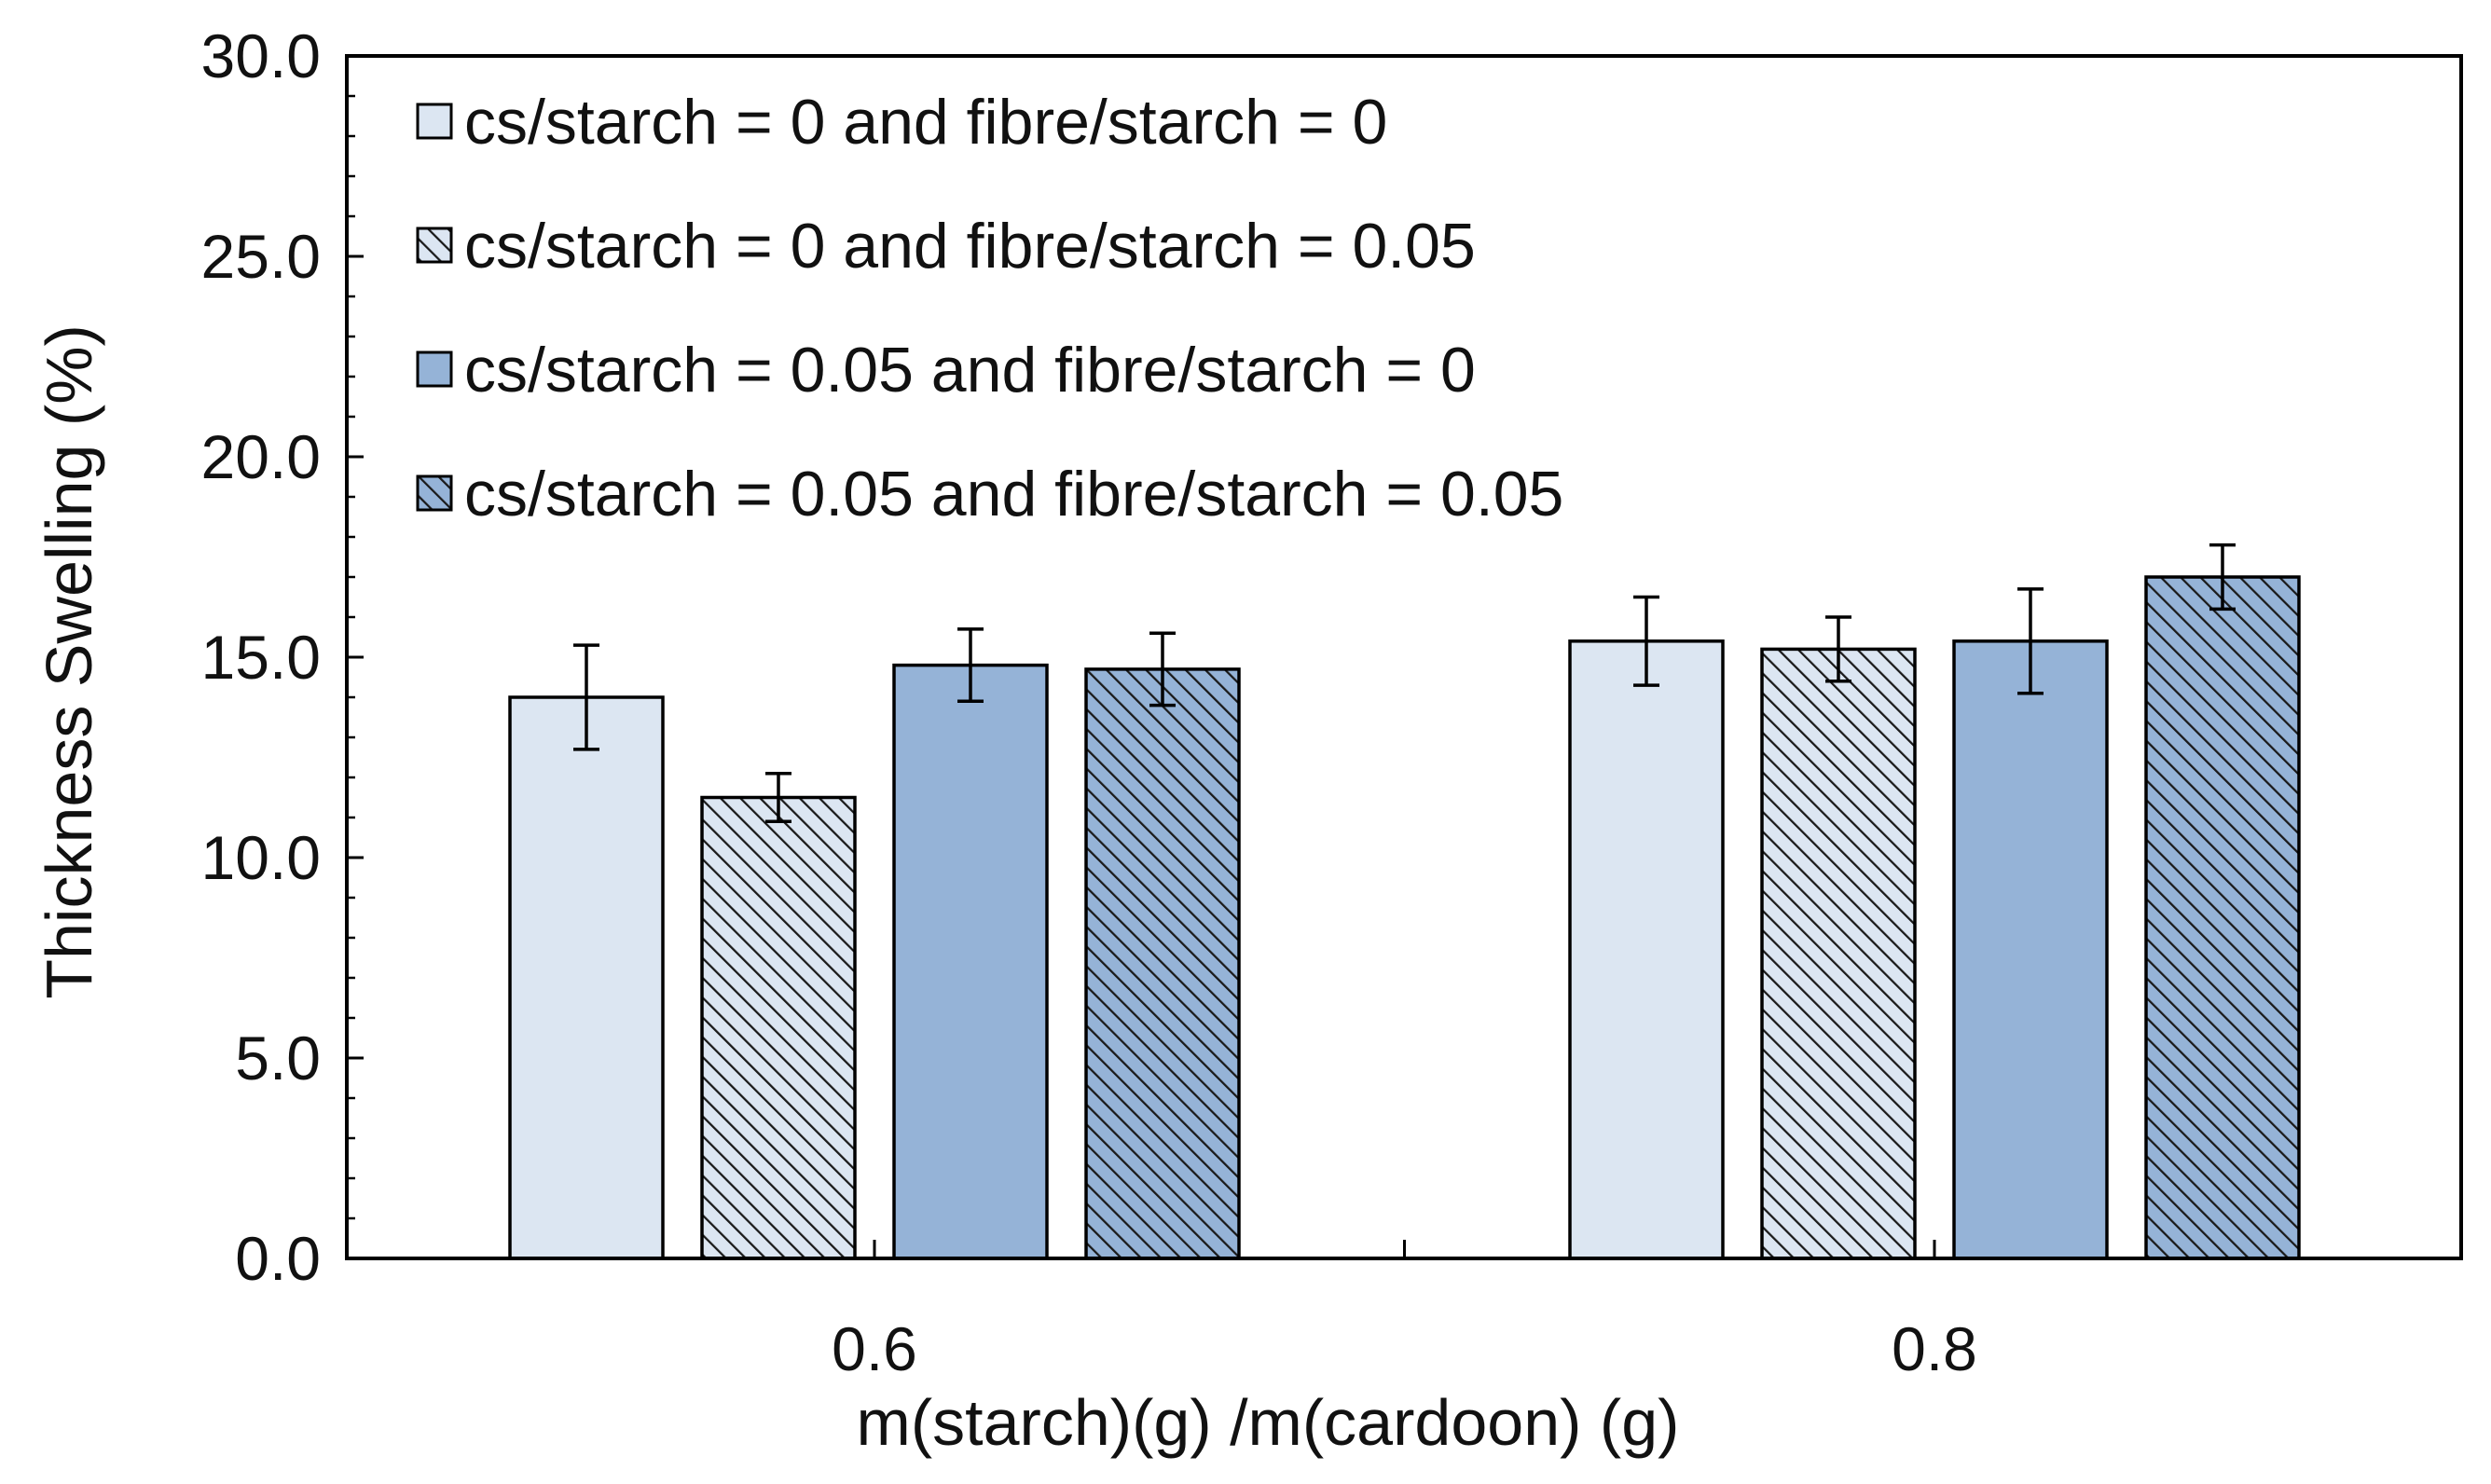  Describe the element at coordinates (2222, 577) in the screenshot. I see `error-bar-4-0.8` at that location.